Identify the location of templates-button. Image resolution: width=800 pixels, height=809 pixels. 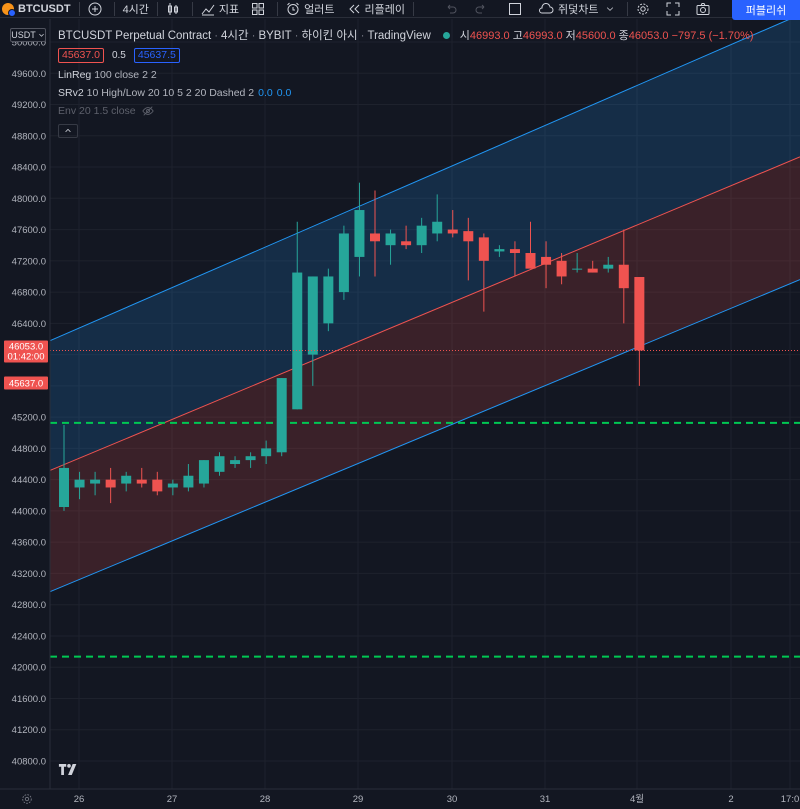
(260, 9).